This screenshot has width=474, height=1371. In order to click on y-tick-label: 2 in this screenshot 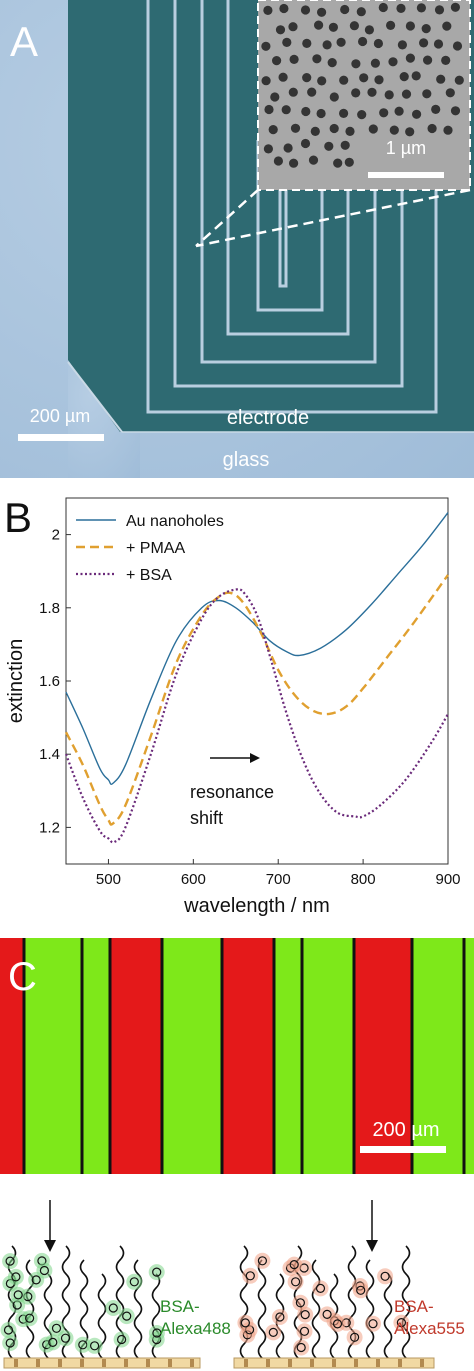, I will do `click(56, 535)`.